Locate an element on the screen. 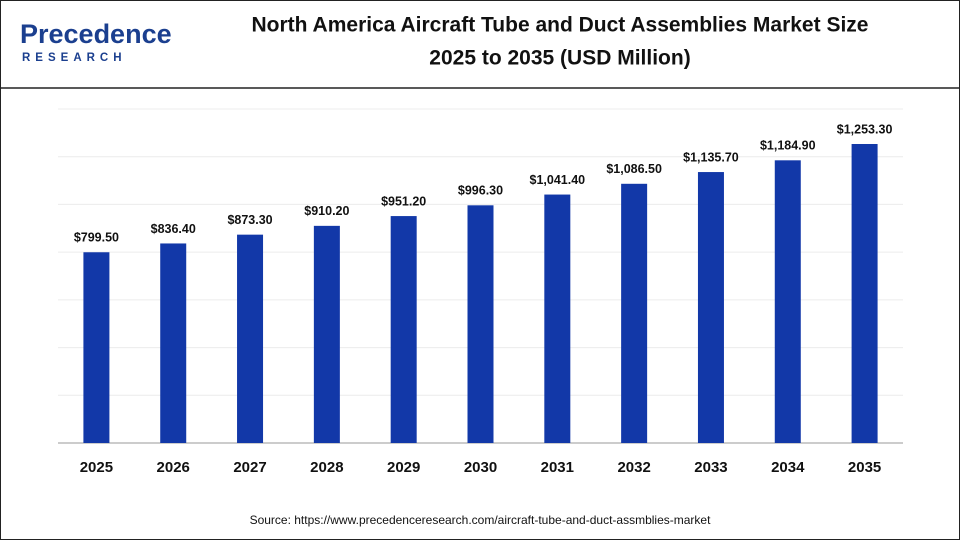 This screenshot has height=540, width=960. value-label: $873.30 is located at coordinates (249, 220).